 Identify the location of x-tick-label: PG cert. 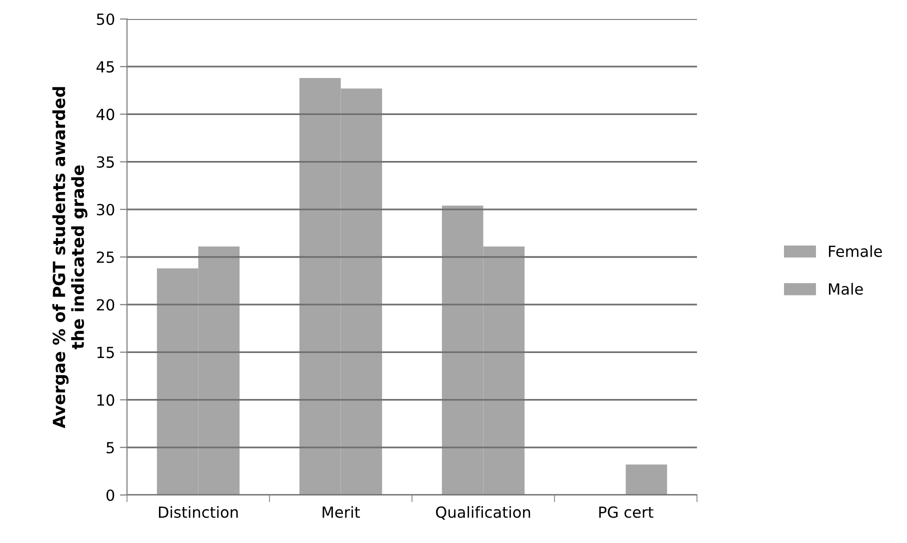
(626, 512).